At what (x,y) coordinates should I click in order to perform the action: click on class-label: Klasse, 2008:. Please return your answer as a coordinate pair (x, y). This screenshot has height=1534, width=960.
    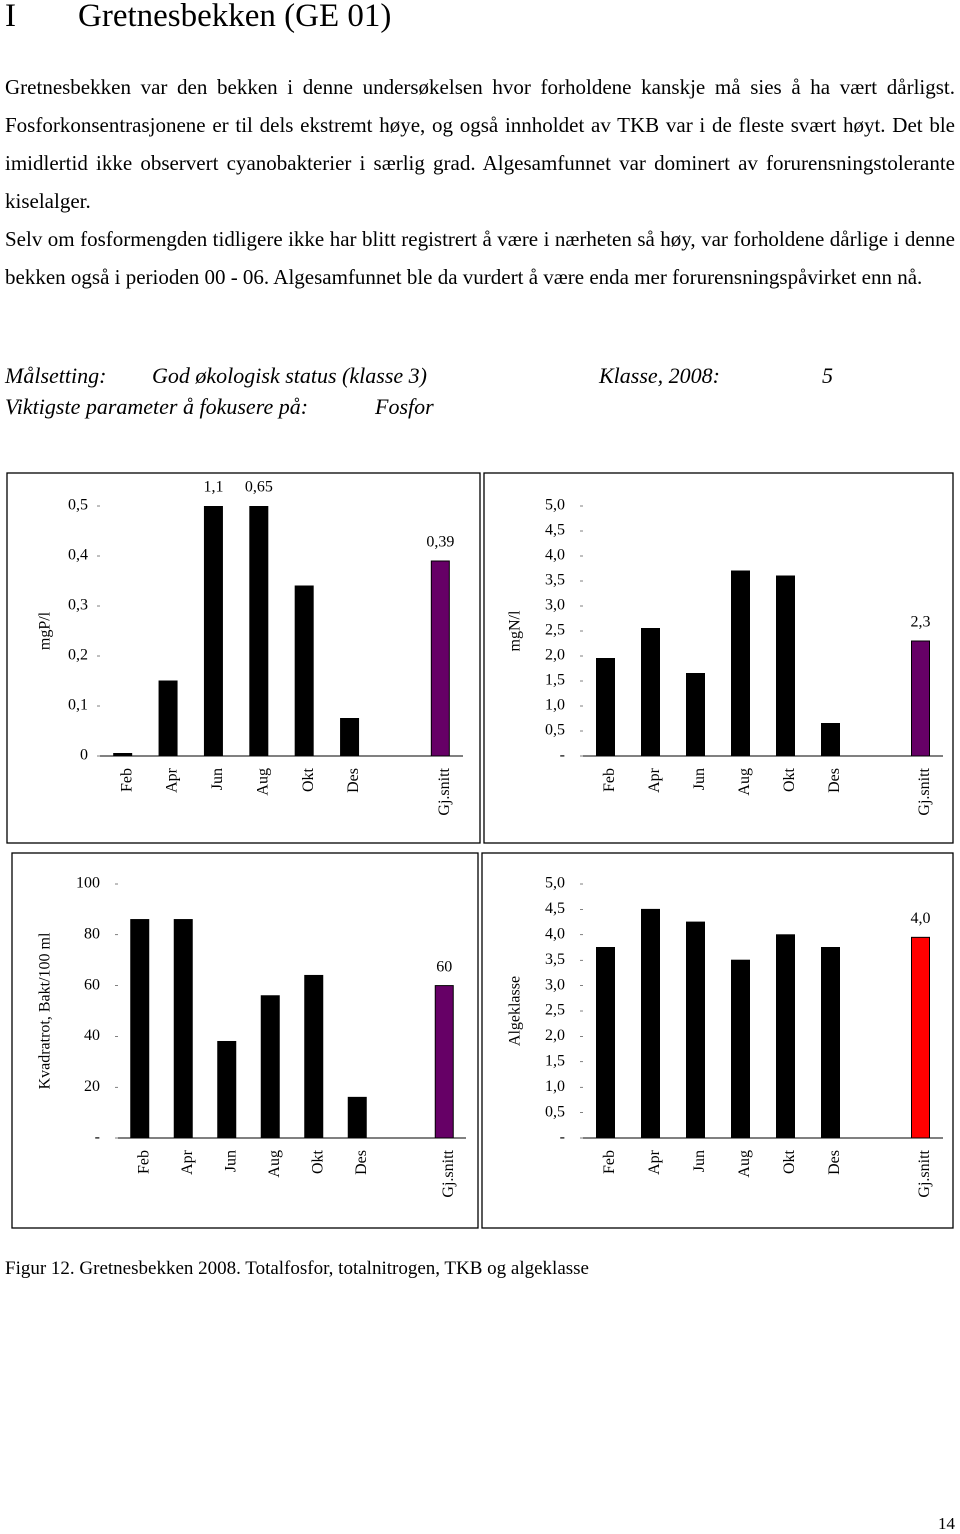
    Looking at the image, I should click on (659, 375).